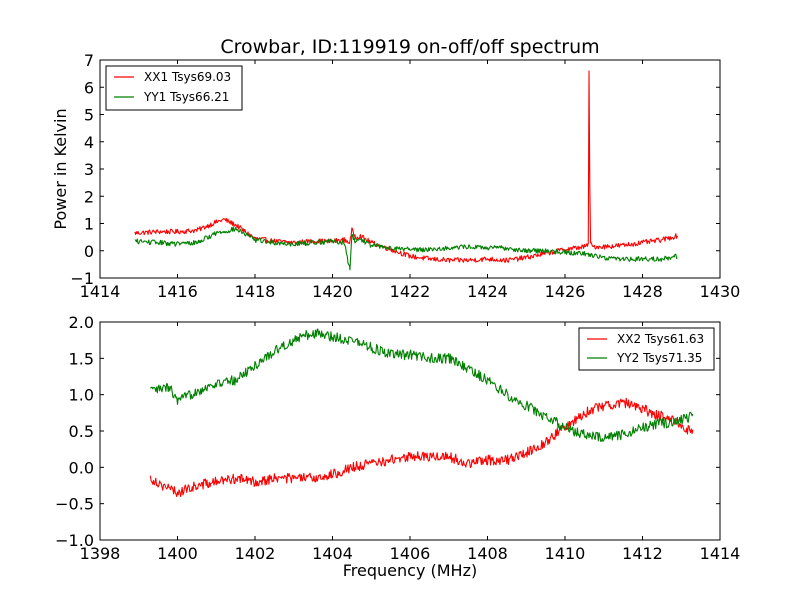 The height and width of the screenshot is (600, 800). Describe the element at coordinates (255, 291) in the screenshot. I see `top-x-tick-label: 1418` at that location.